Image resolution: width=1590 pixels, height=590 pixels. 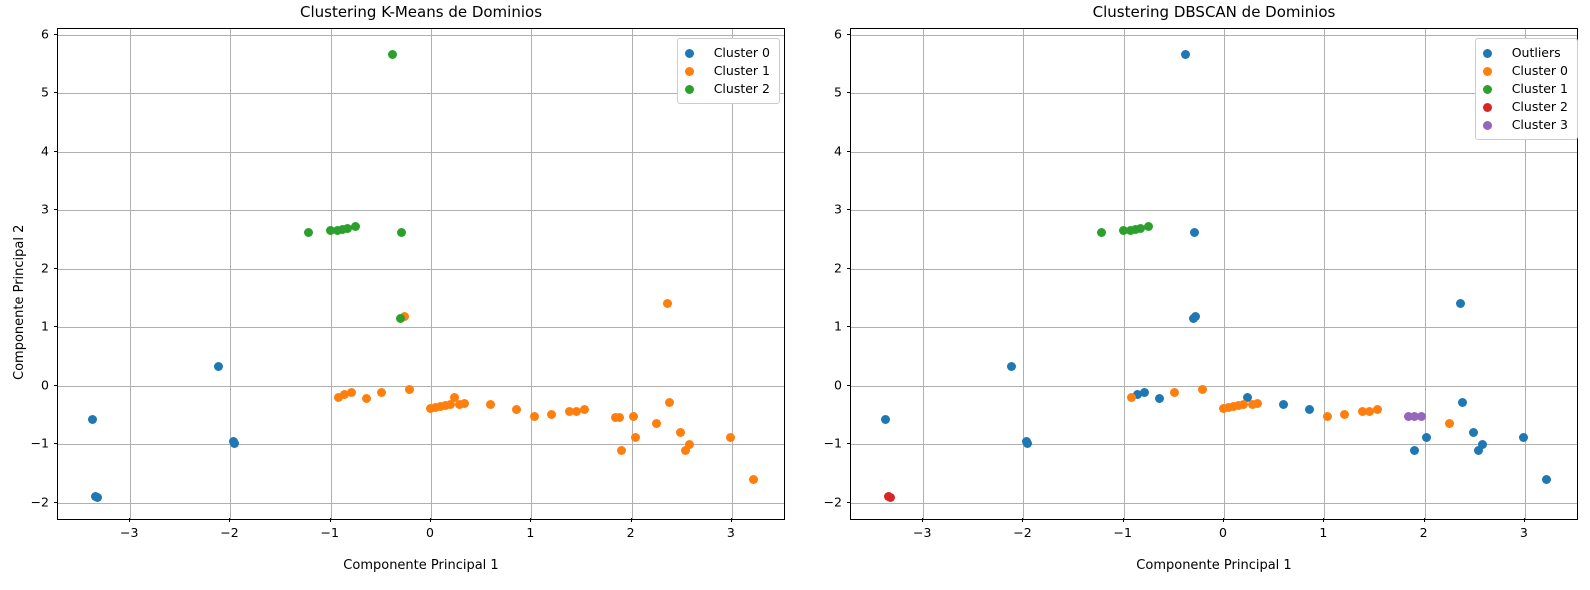 I want to click on x-tick-label: −1, so click(x=329, y=532).